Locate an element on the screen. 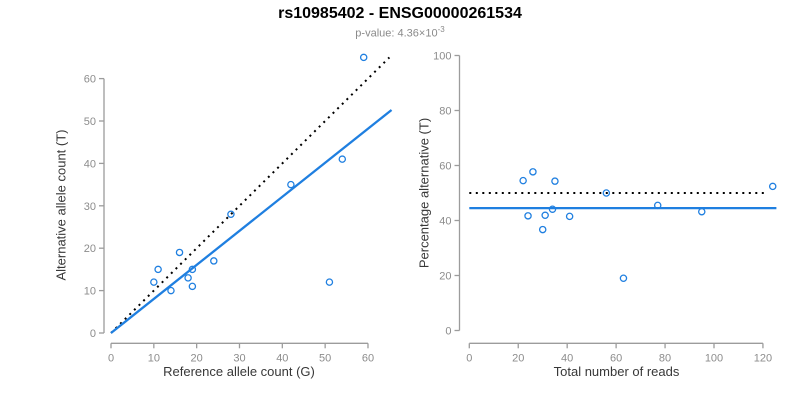 This screenshot has width=800, height=400. y-tick-label: 50 is located at coordinates (90, 122).